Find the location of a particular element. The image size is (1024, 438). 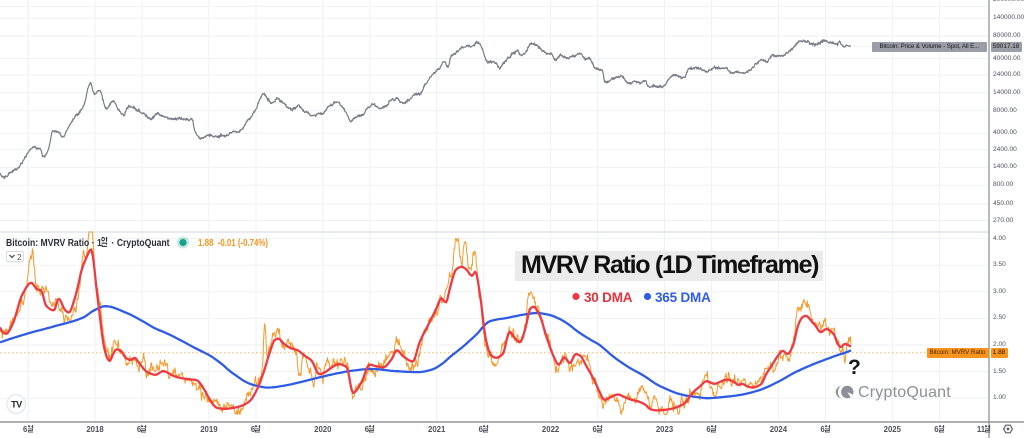

svg-text: TV is located at coordinates (17, 405).